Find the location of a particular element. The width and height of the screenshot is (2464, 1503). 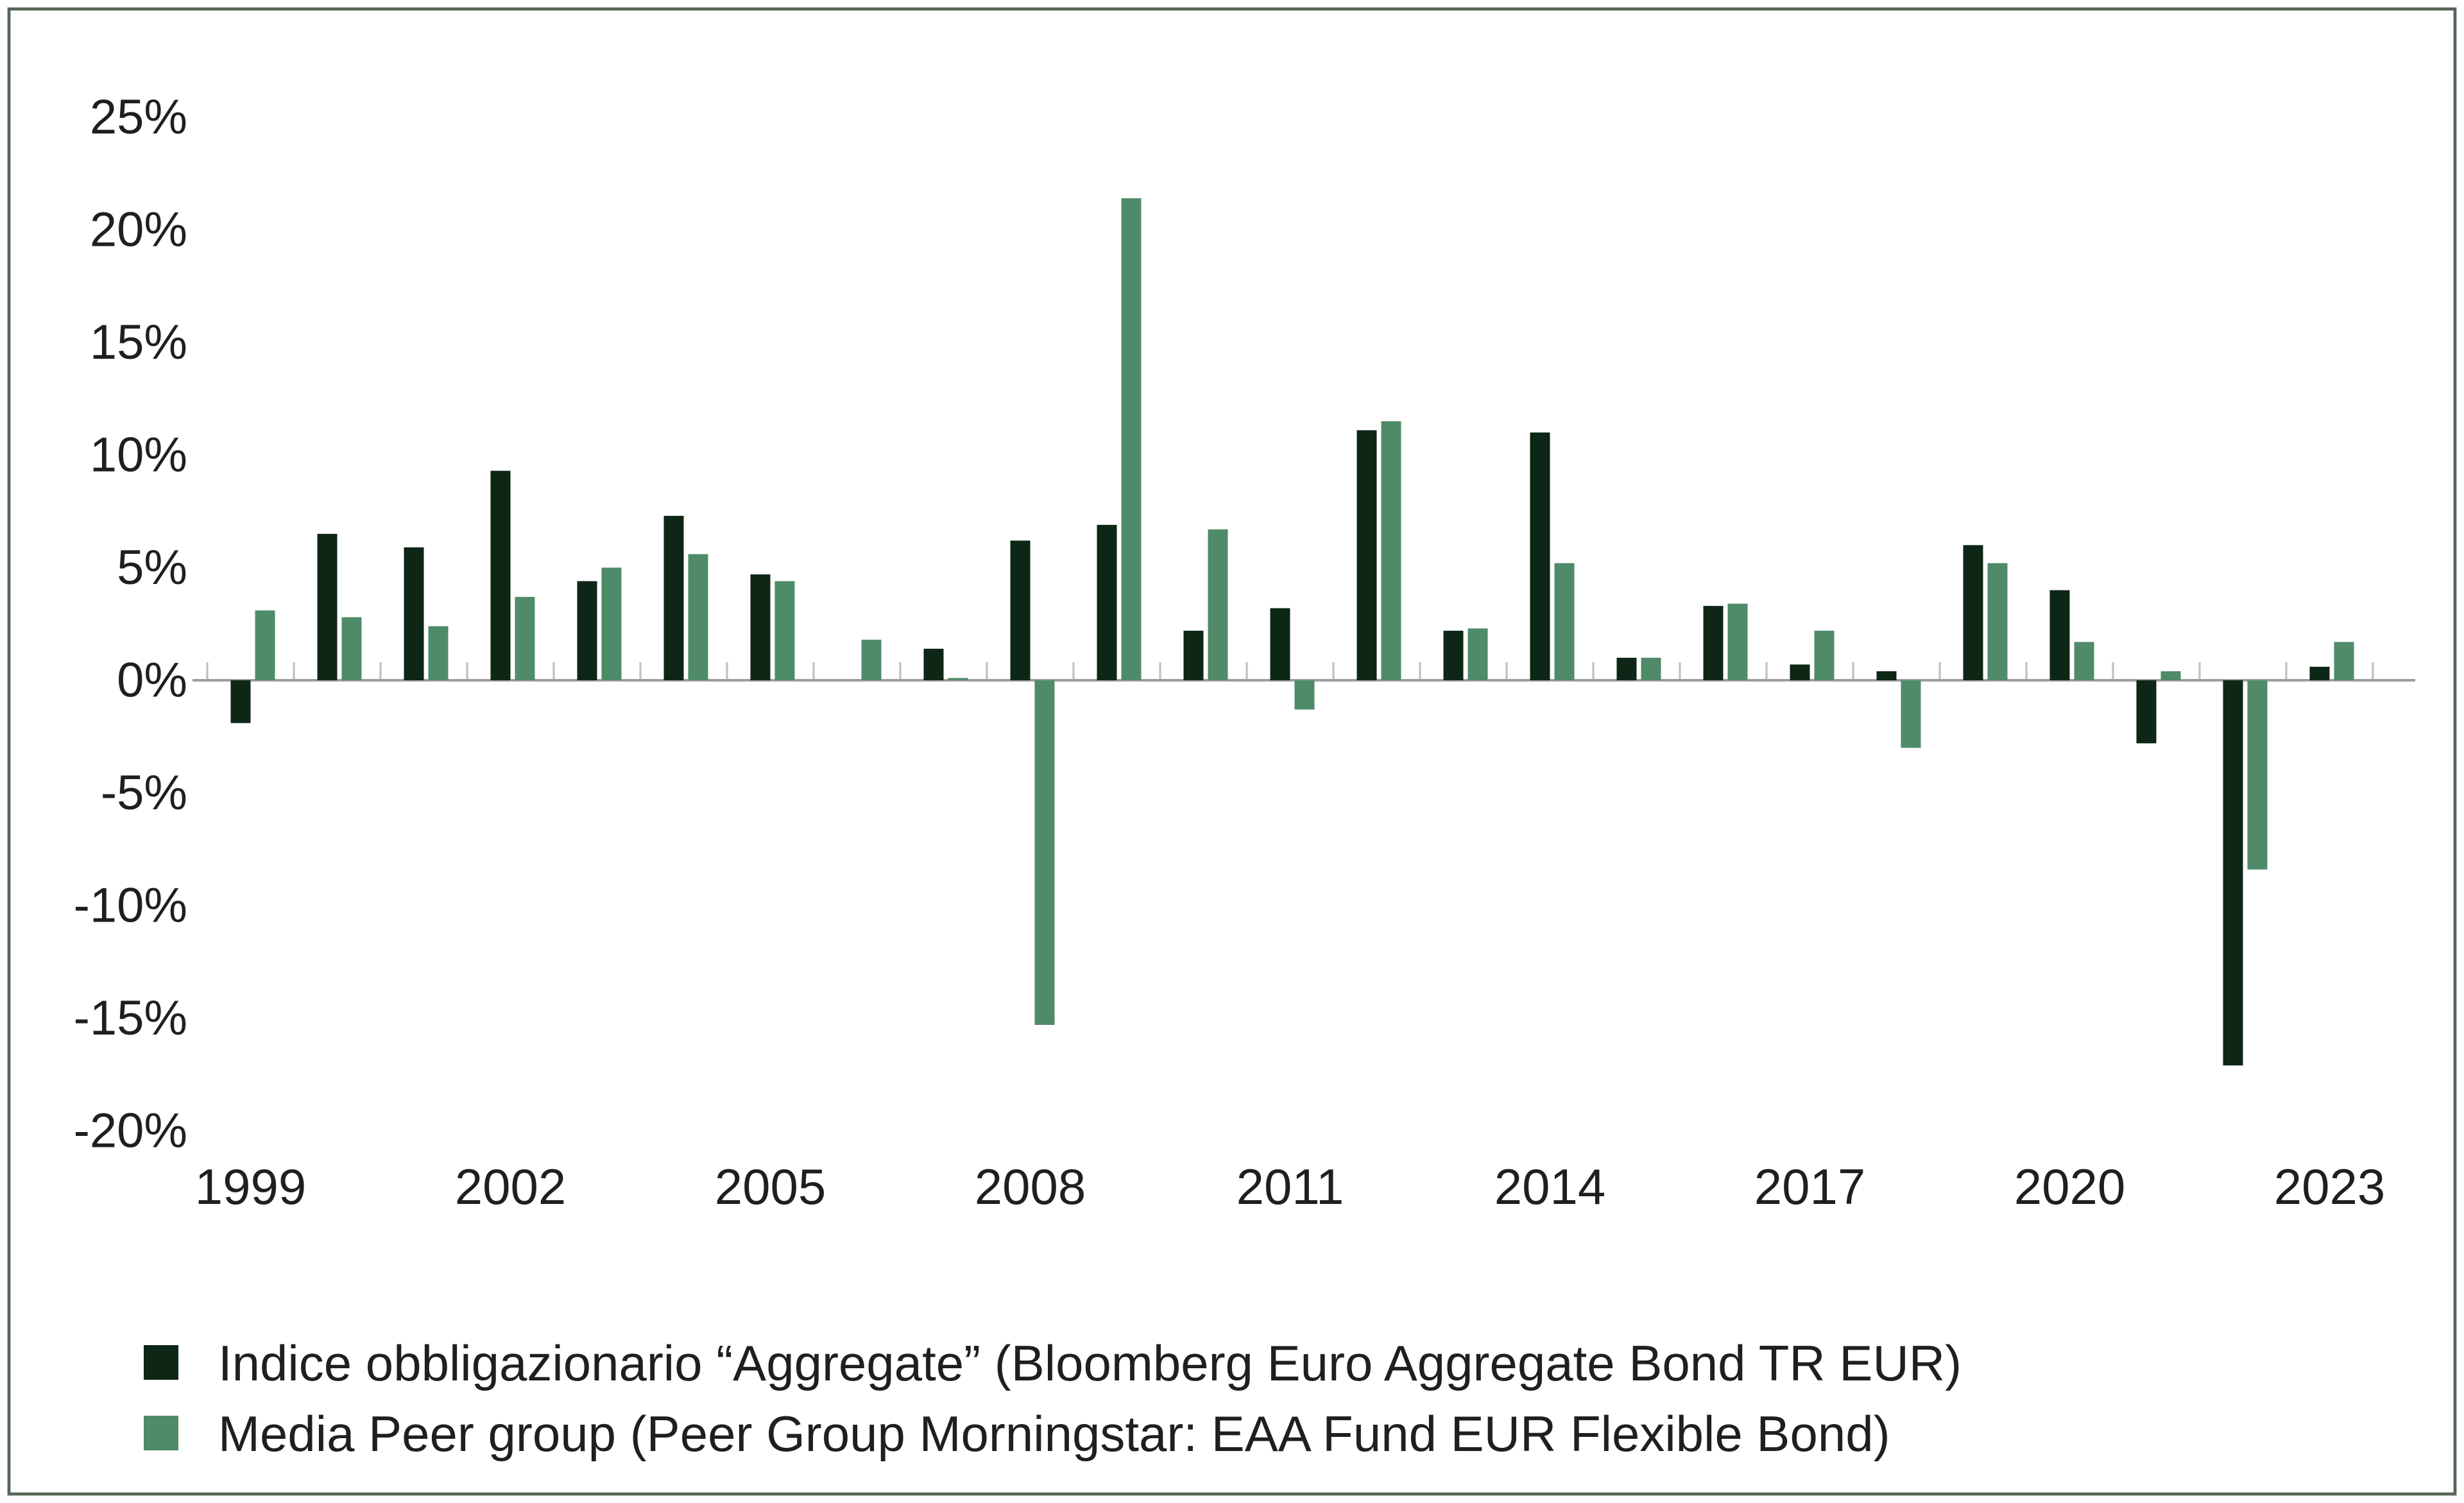

bar-index-1999 is located at coordinates (241, 701).